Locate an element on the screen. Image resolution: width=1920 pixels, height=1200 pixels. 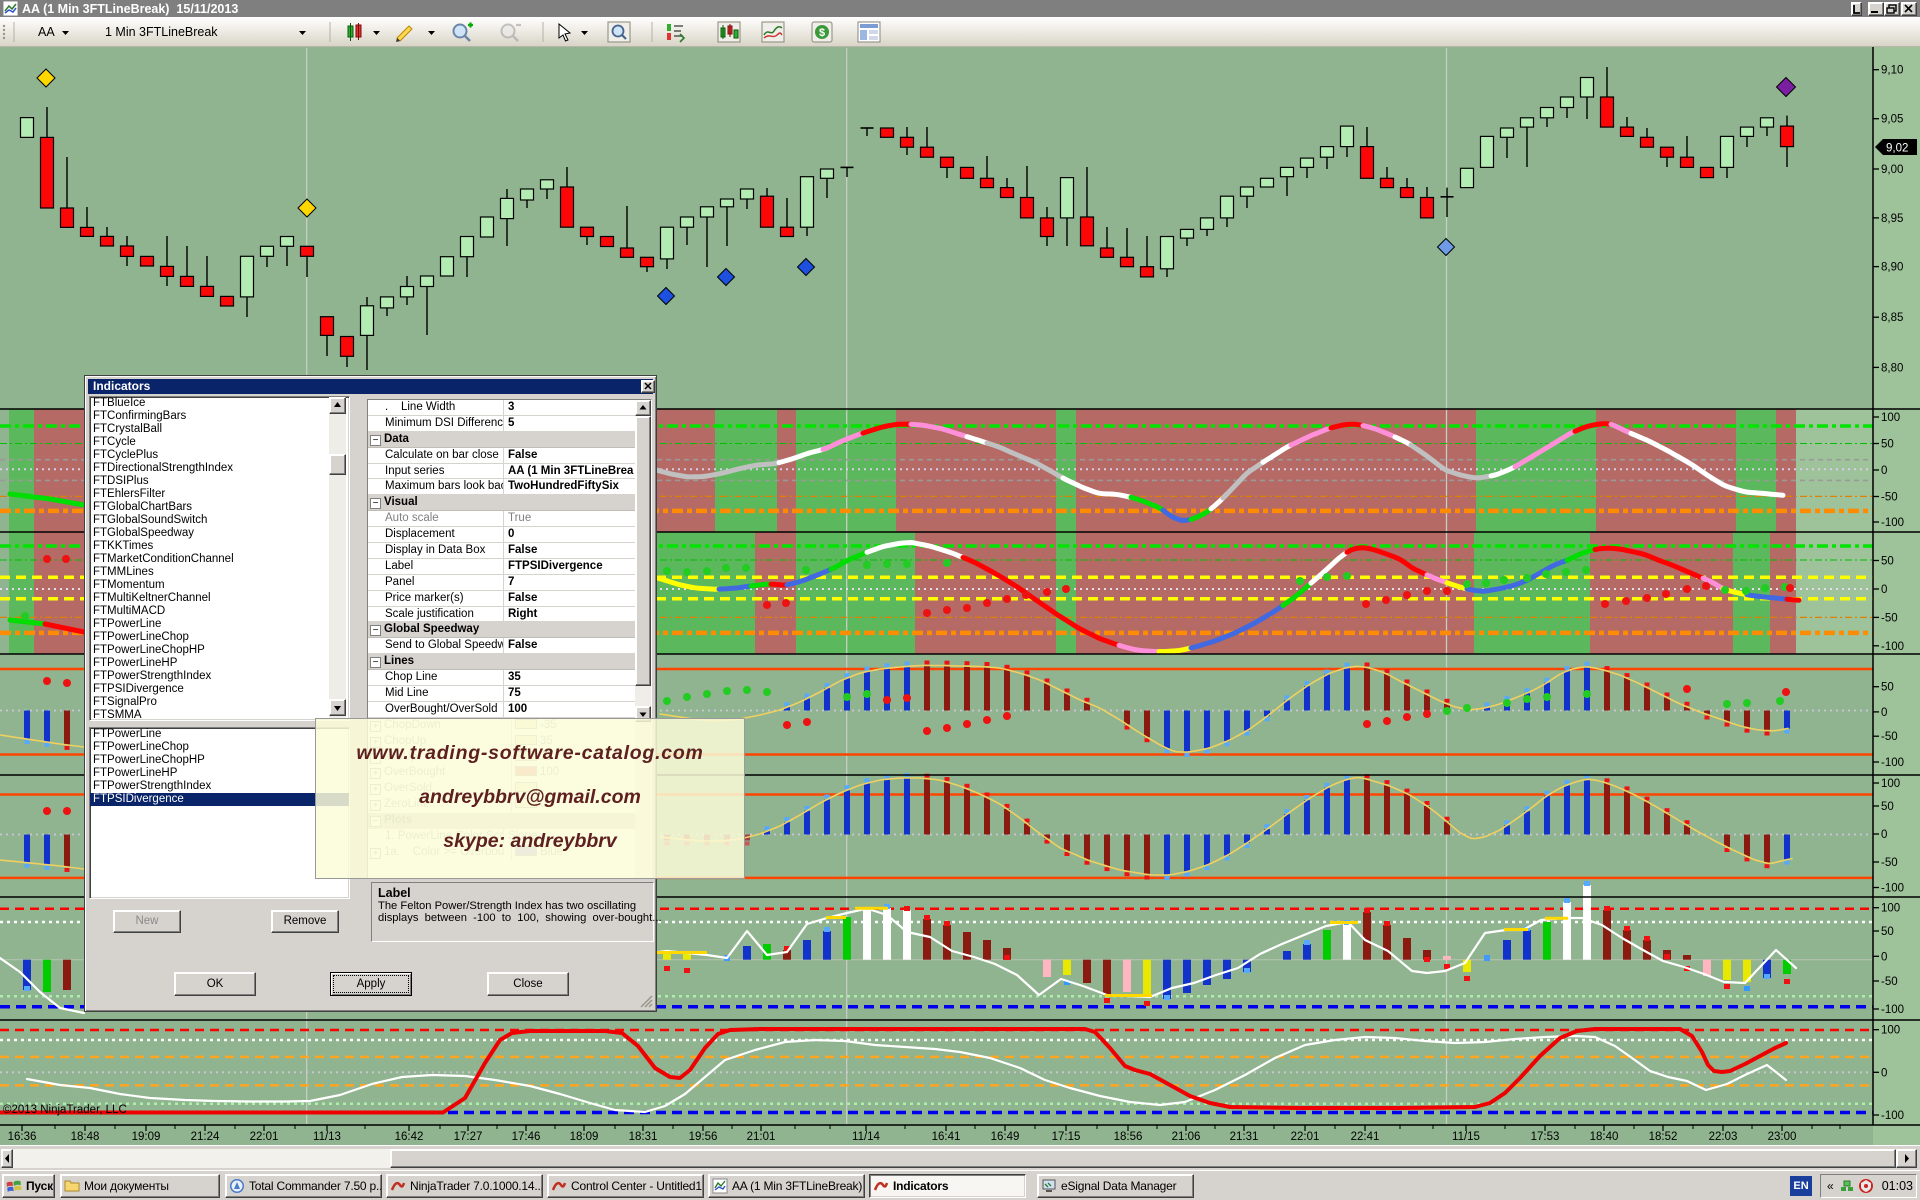
svg-text: 18:52 is located at coordinates (1663, 1137).